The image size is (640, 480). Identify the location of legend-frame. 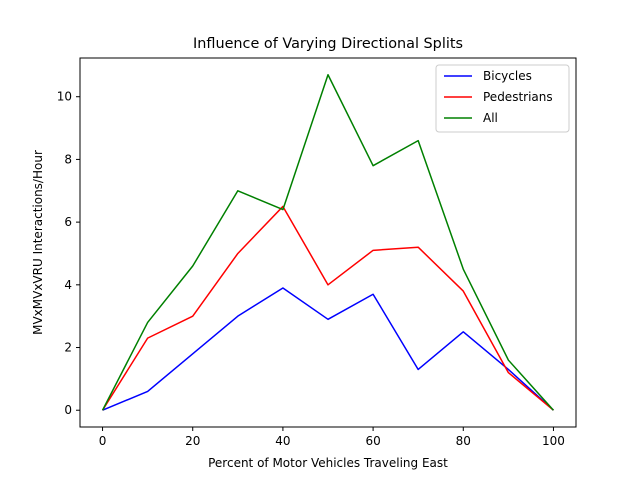
(502, 98).